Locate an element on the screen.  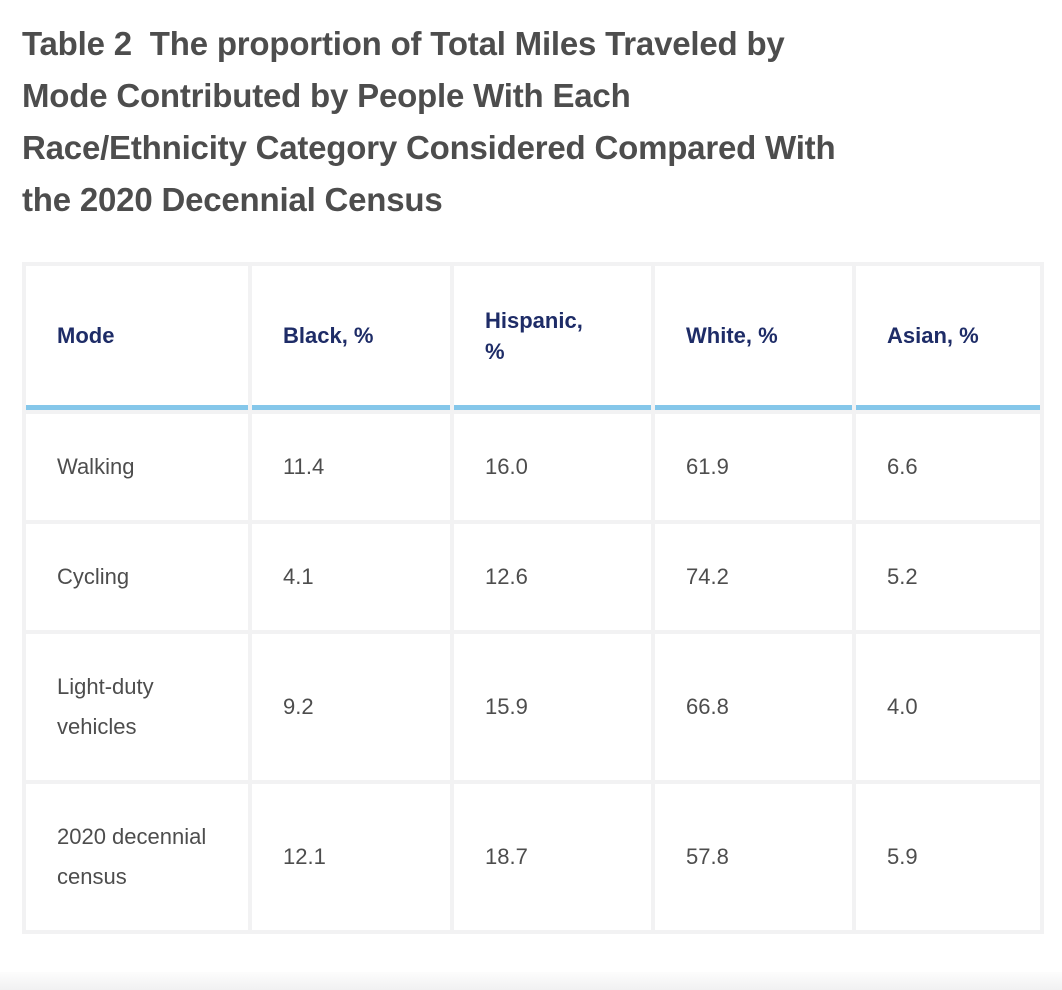
table-row-cycling: Cycling 4.1 12.6 74.2 5.2 is located at coordinates (533, 577).